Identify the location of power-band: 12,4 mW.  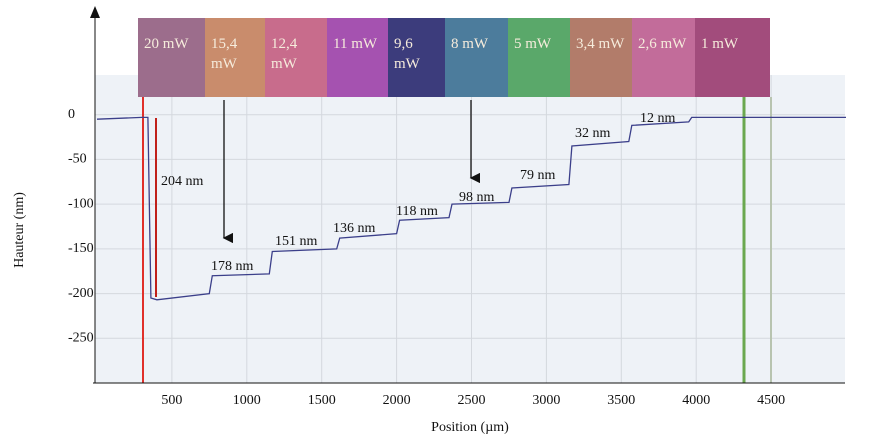
(296, 57).